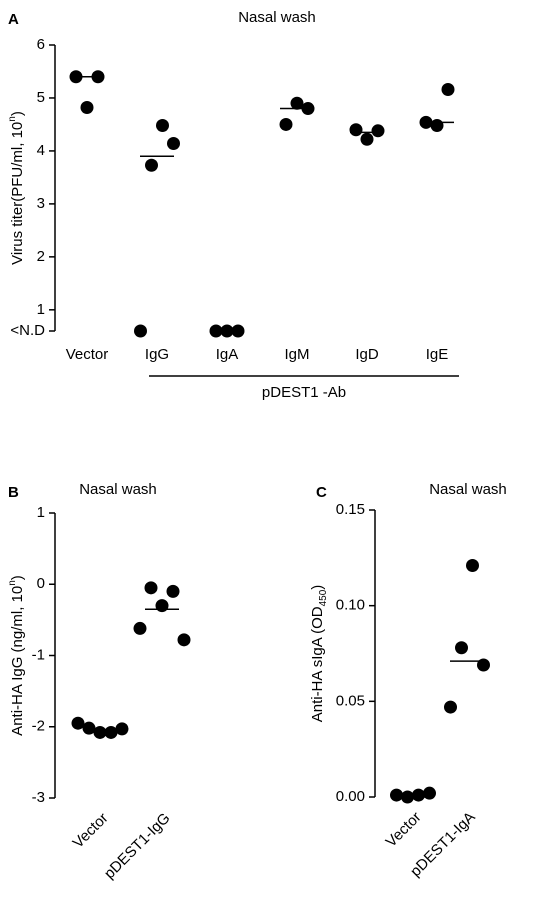 This screenshot has width=551, height=915. I want to click on y-axis-label-part: Anti-HA IgG (ng/ml, 10, so click(17, 661).